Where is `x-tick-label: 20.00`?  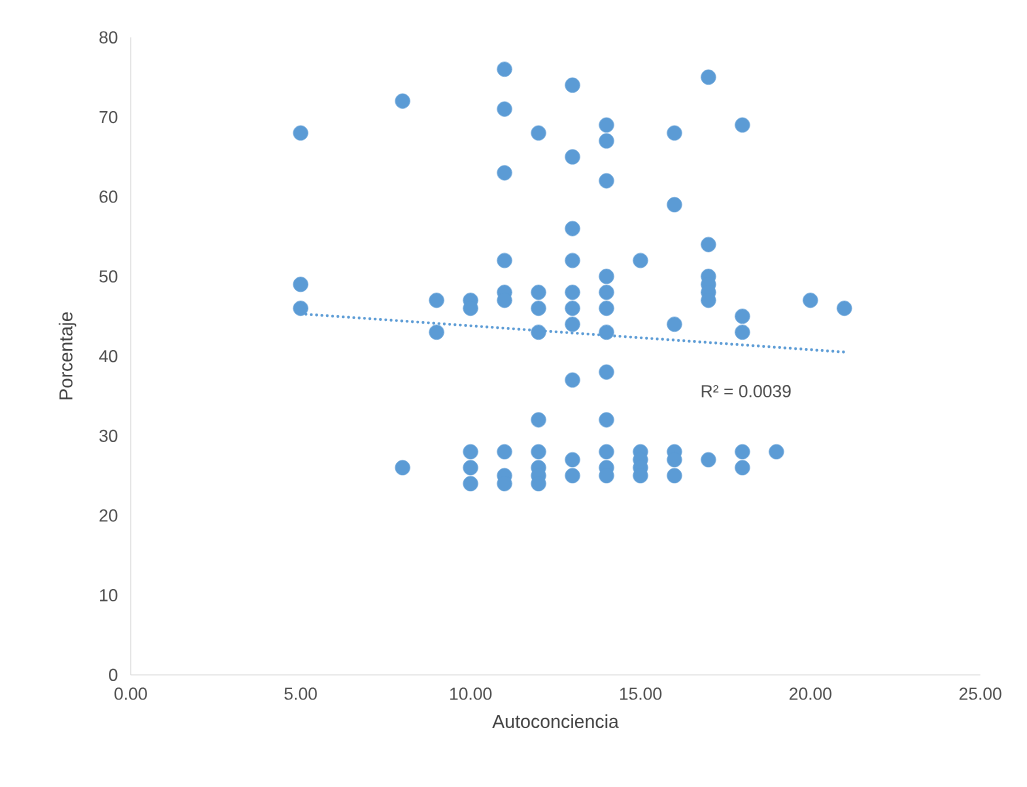
x-tick-label: 20.00 is located at coordinates (810, 693).